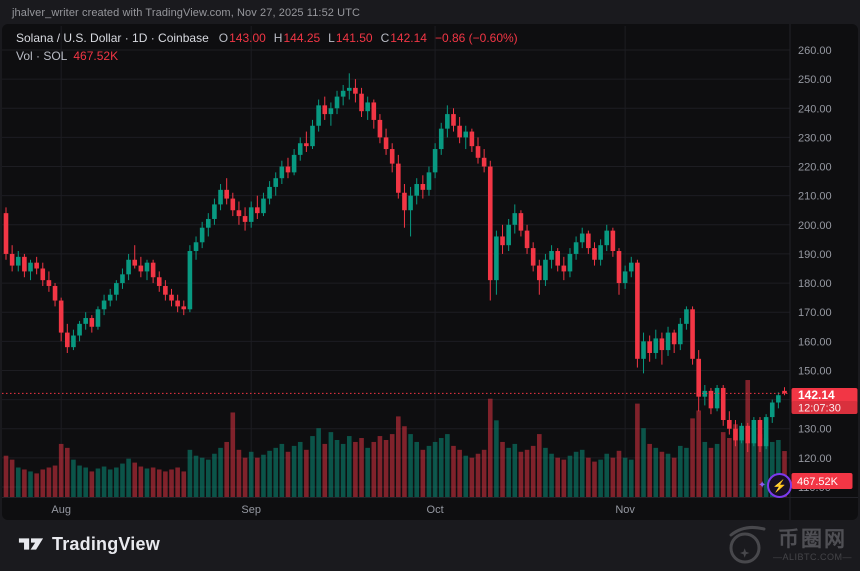  What do you see at coordinates (354, 38) in the screenshot?
I see `ohlc-value: 141.50` at bounding box center [354, 38].